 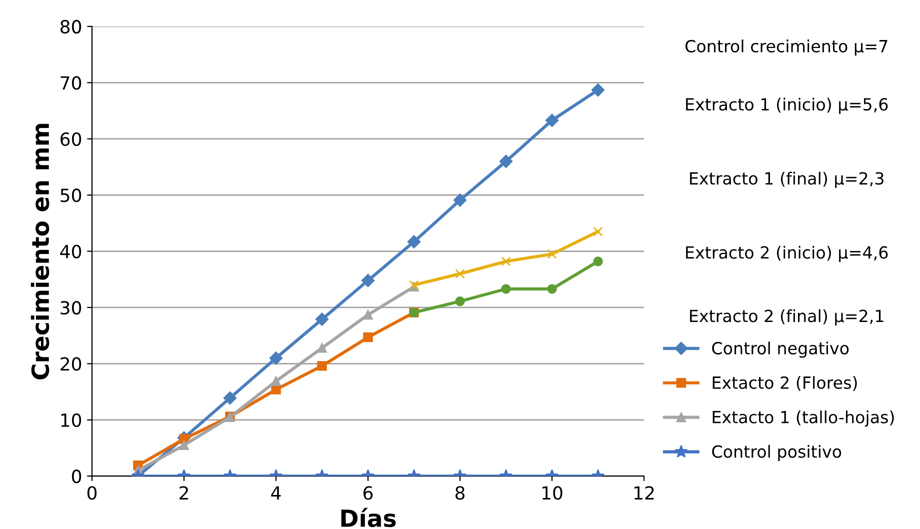 What do you see at coordinates (71, 195) in the screenshot?
I see `y-tick-label: 50` at bounding box center [71, 195].